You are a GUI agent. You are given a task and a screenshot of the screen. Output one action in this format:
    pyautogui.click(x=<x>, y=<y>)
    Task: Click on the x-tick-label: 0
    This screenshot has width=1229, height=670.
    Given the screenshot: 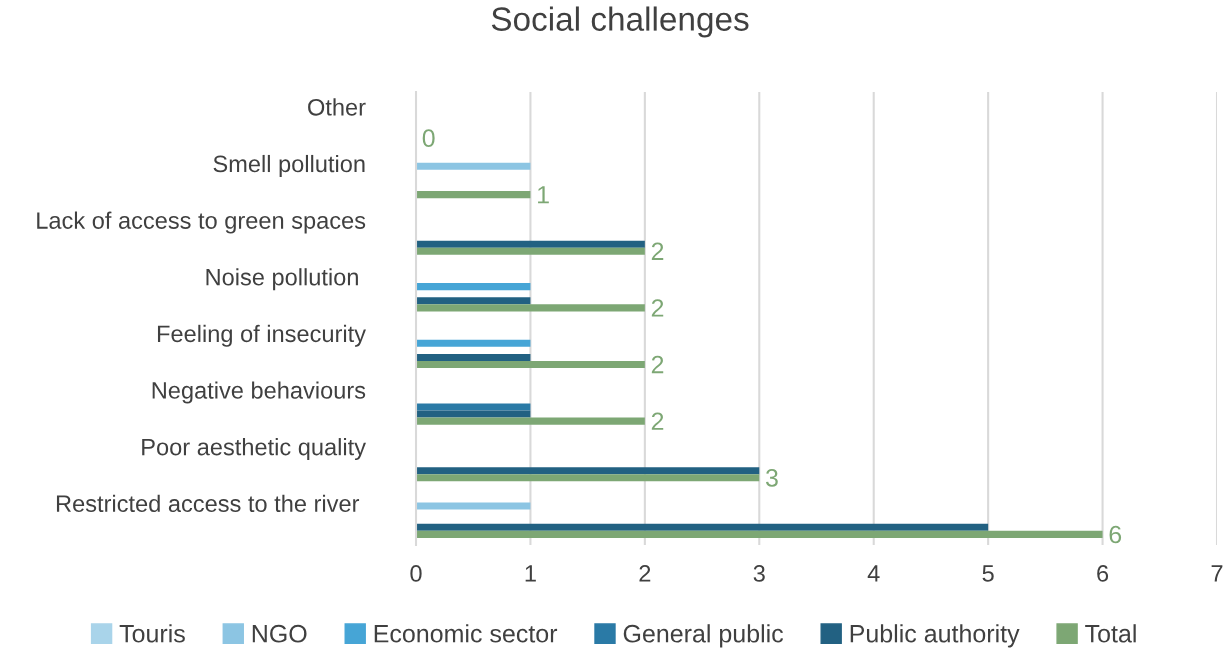 What is the action you would take?
    pyautogui.click(x=416, y=573)
    